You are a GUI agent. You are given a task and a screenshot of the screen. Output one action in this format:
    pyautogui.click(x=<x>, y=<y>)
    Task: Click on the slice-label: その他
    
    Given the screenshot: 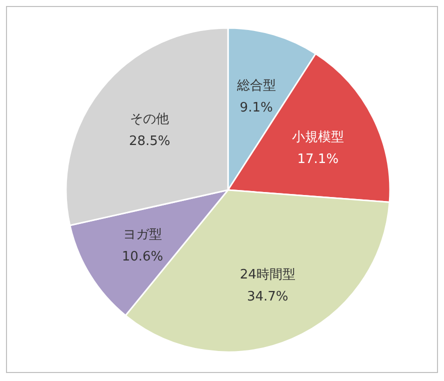 What is the action you would take?
    pyautogui.click(x=150, y=120)
    